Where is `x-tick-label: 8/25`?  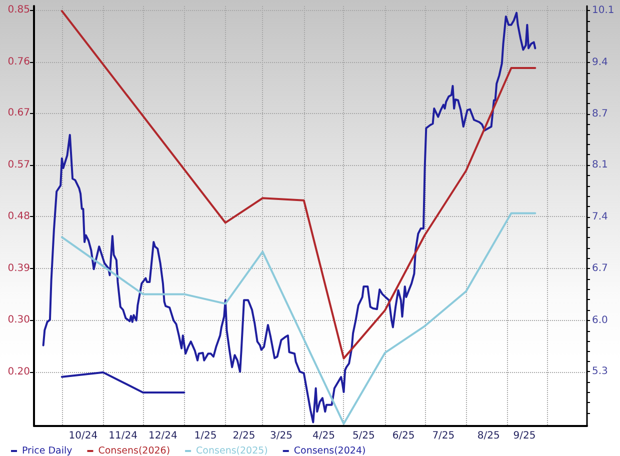 x-tick-label: 8/25 is located at coordinates (488, 436).